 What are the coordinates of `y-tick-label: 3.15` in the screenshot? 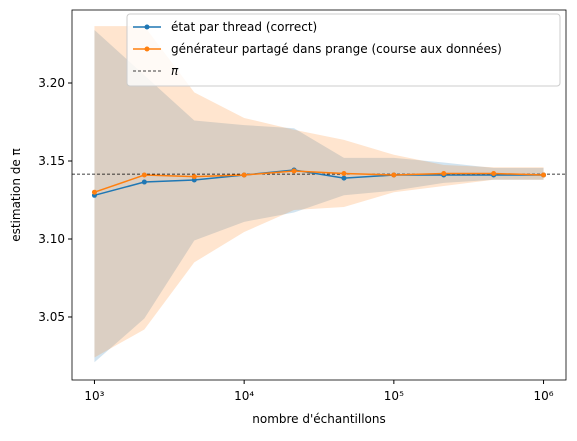 It's located at (51, 161).